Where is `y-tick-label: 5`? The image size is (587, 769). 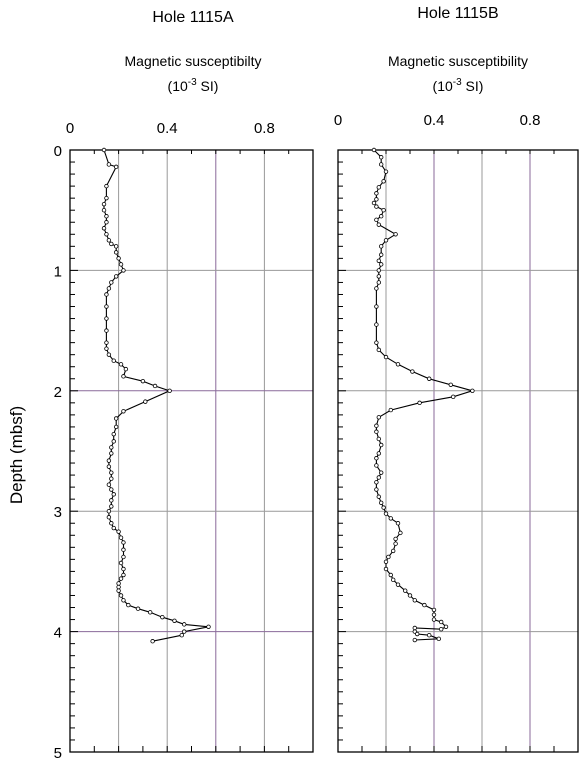
y-tick-label: 5 is located at coordinates (58, 753).